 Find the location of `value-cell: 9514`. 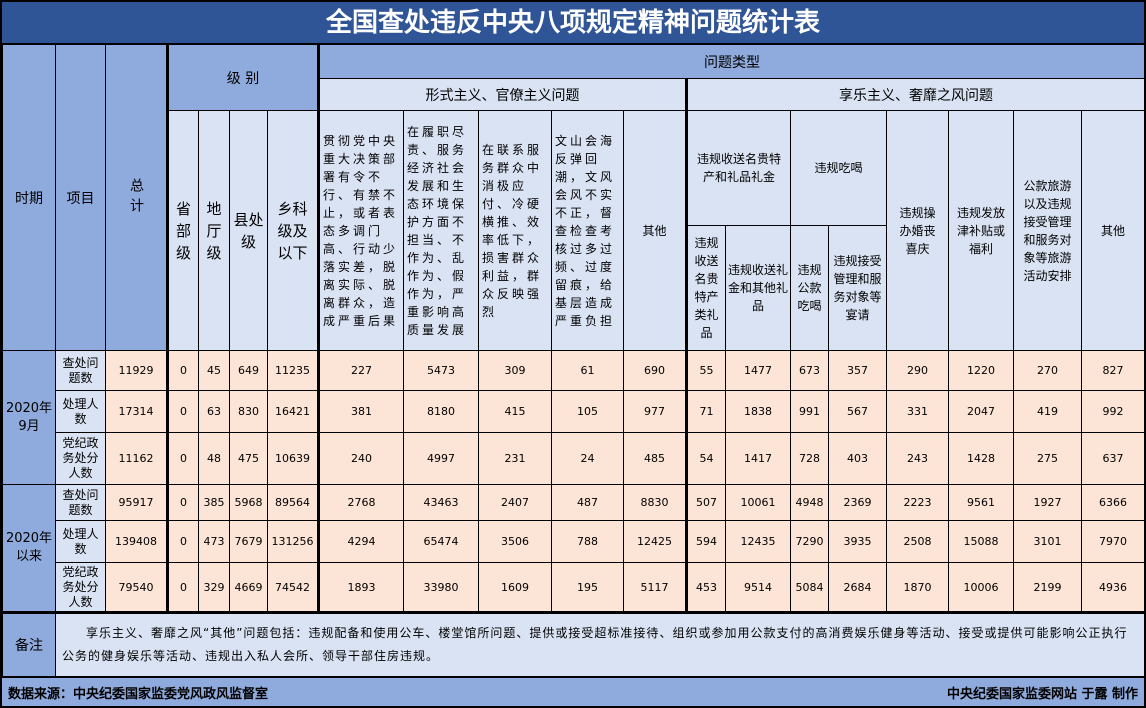

value-cell: 9514 is located at coordinates (758, 587).